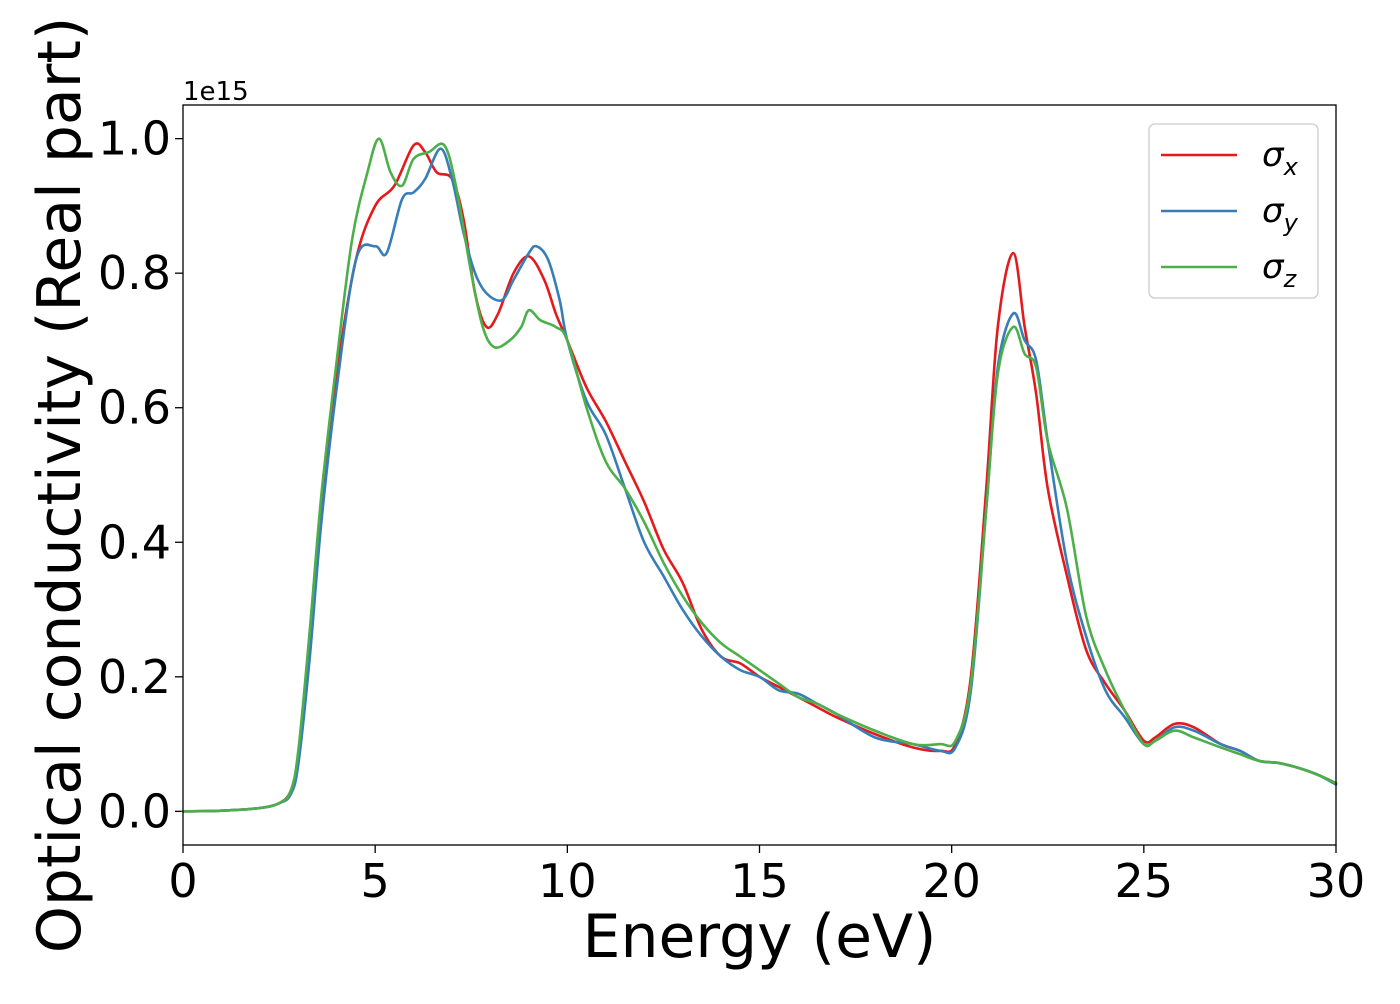  What do you see at coordinates (1280, 214) in the screenshot?
I see `legend-label-y: σy` at bounding box center [1280, 214].